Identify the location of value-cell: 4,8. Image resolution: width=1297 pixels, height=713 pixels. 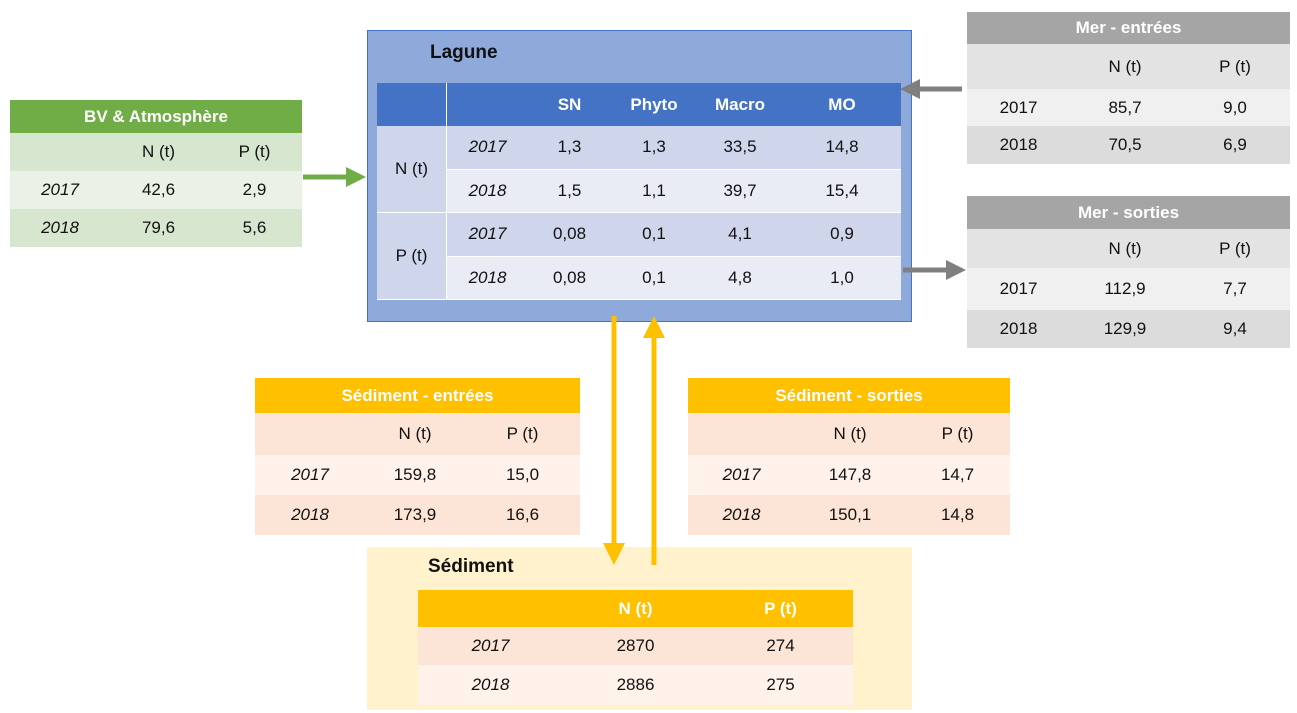
(740, 278).